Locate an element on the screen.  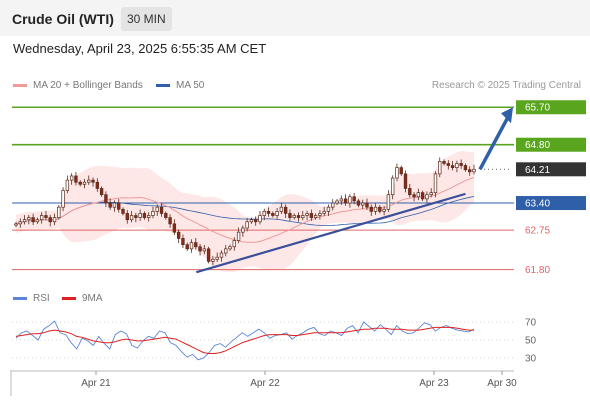
legend-swatch-ma20 is located at coordinates (20, 85).